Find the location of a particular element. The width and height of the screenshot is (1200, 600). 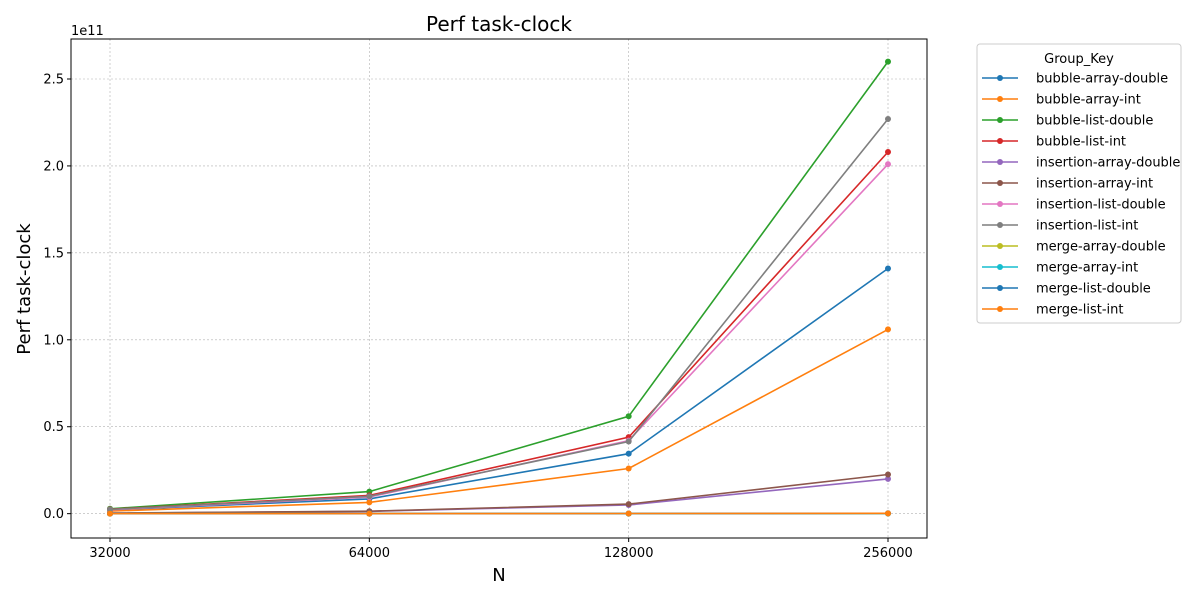

legend-item: insertion-array-int is located at coordinates (1067, 184).